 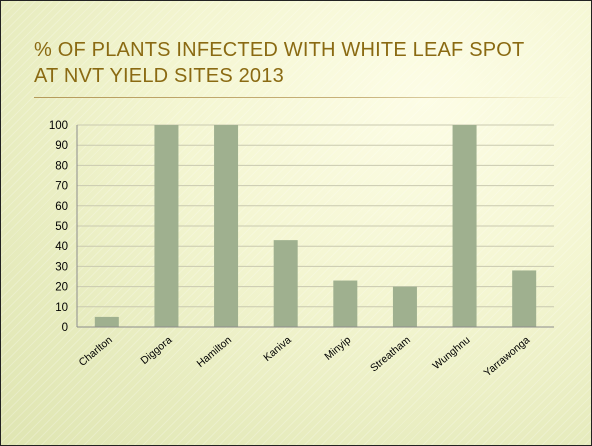 What do you see at coordinates (61, 227) in the screenshot?
I see `y-tick-label: 50` at bounding box center [61, 227].